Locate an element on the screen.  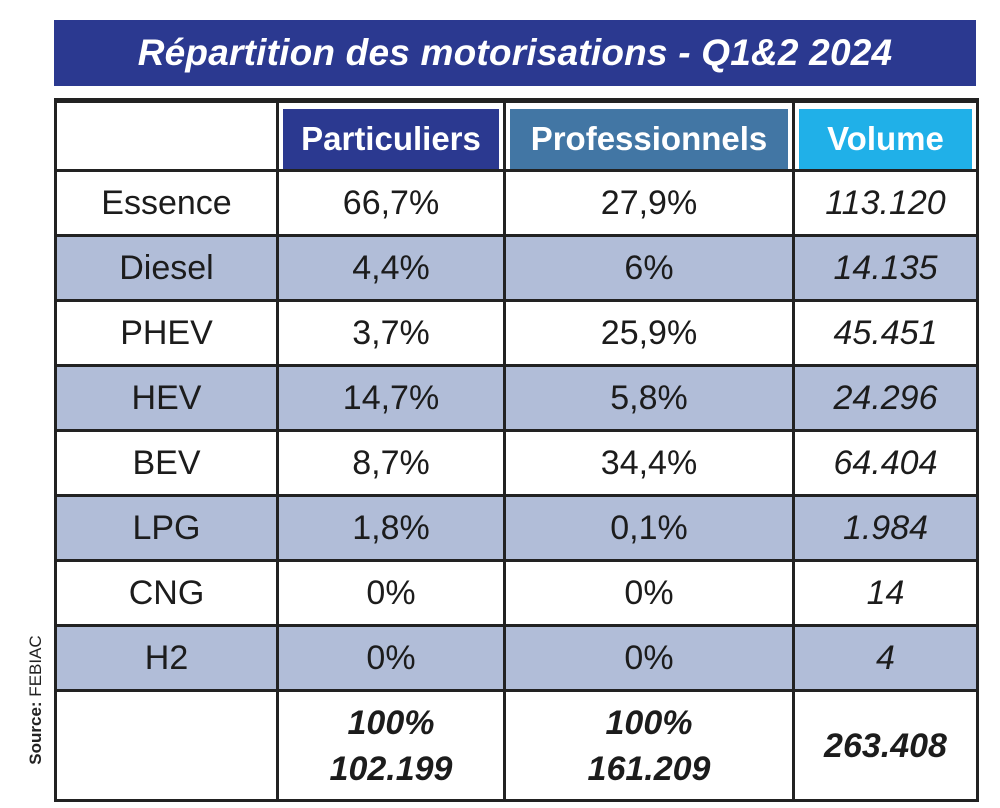
row-label: H2 is located at coordinates (166, 658).